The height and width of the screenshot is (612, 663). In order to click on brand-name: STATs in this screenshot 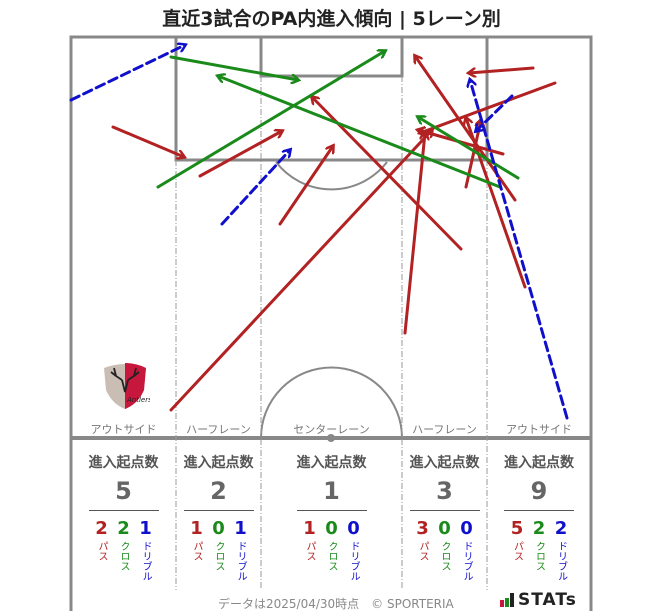, I will do `click(547, 600)`.